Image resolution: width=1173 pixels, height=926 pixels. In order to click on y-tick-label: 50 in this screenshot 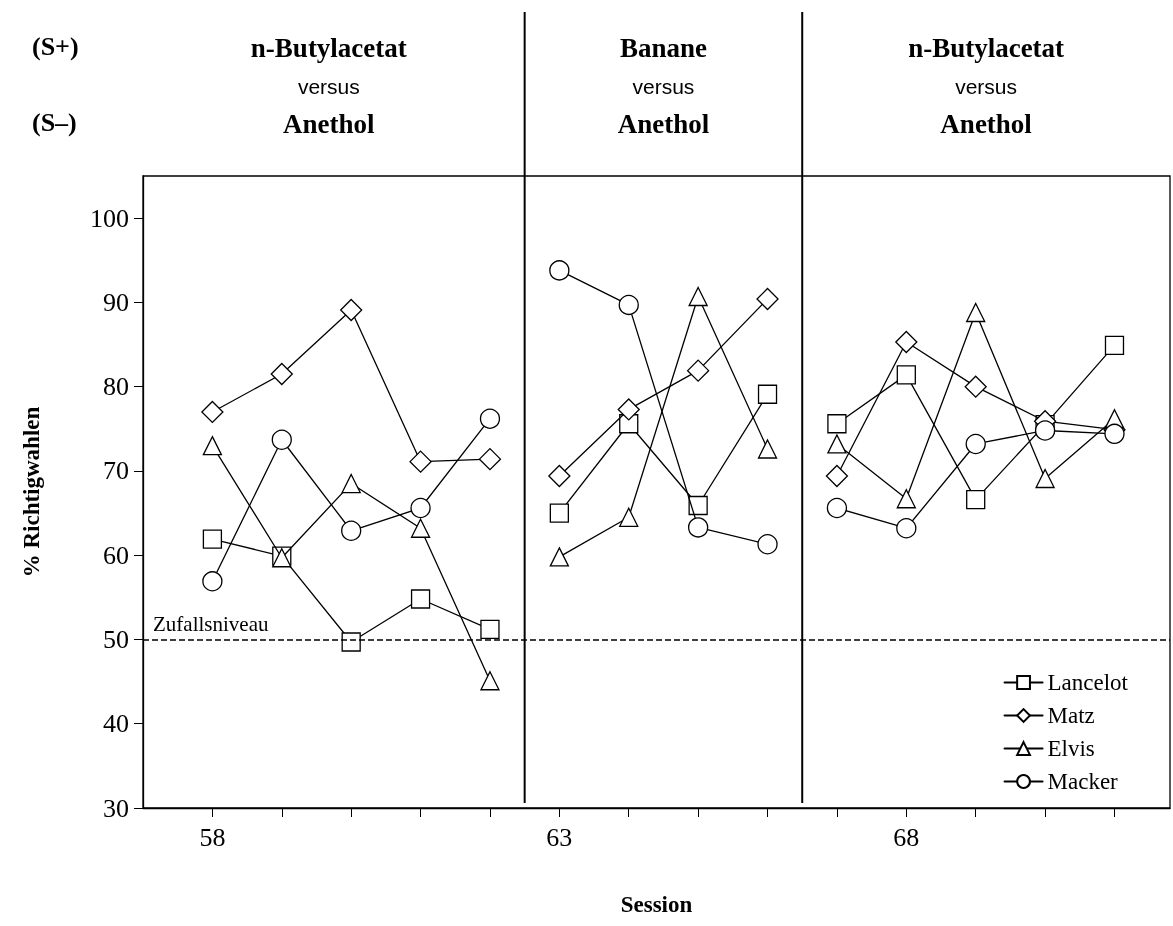, I will do `click(116, 639)`.